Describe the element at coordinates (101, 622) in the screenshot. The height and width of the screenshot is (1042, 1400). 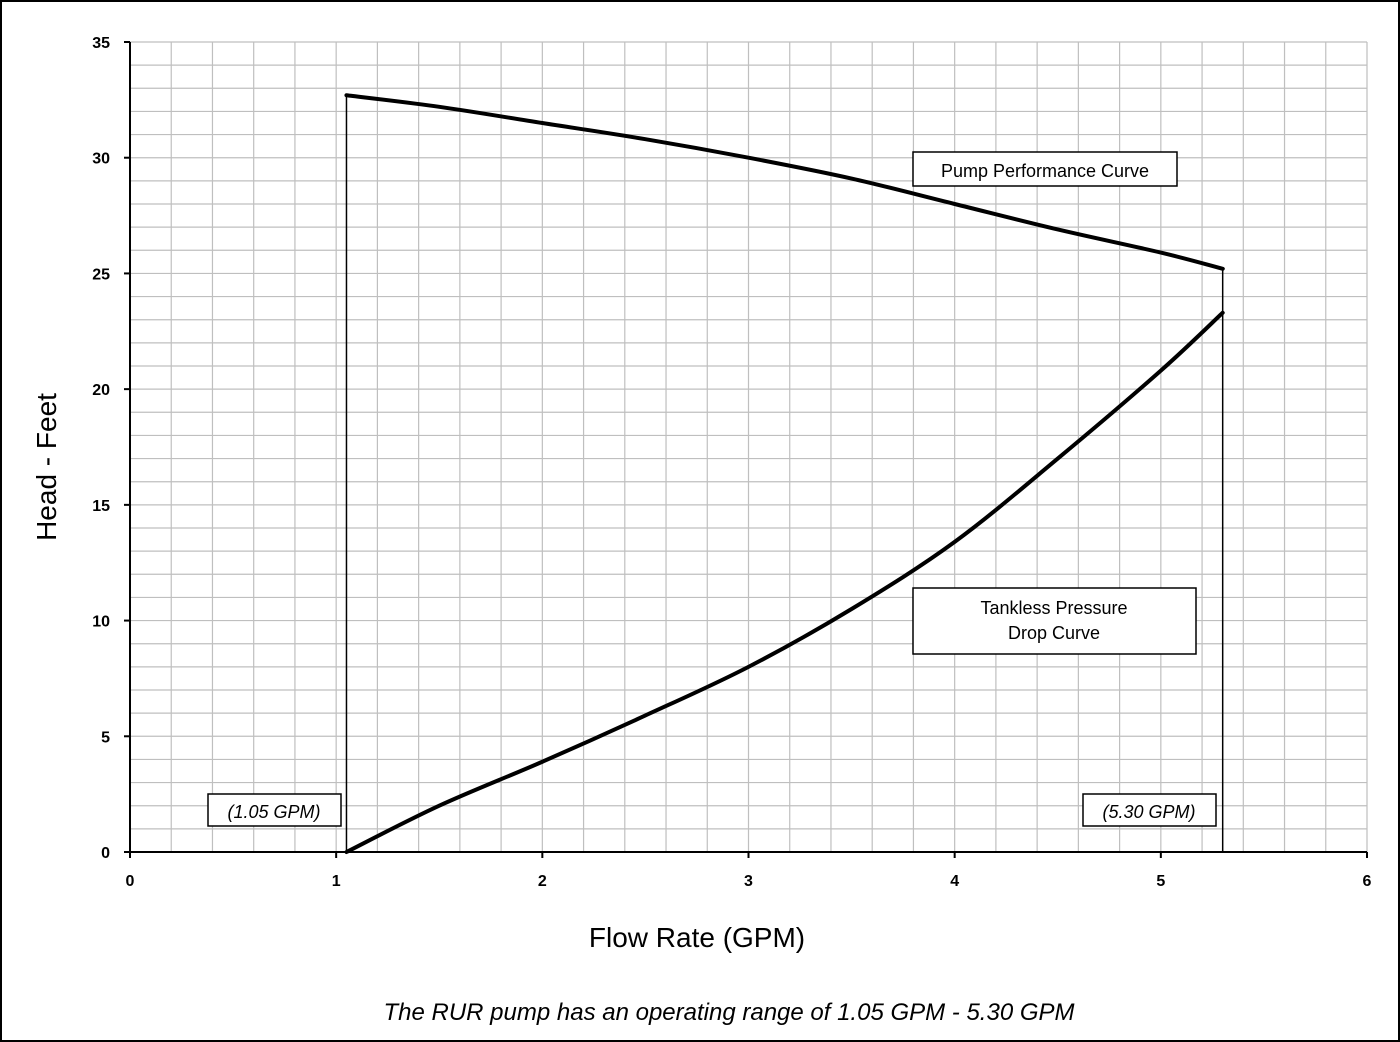
I see `y-tick-label: 10` at that location.